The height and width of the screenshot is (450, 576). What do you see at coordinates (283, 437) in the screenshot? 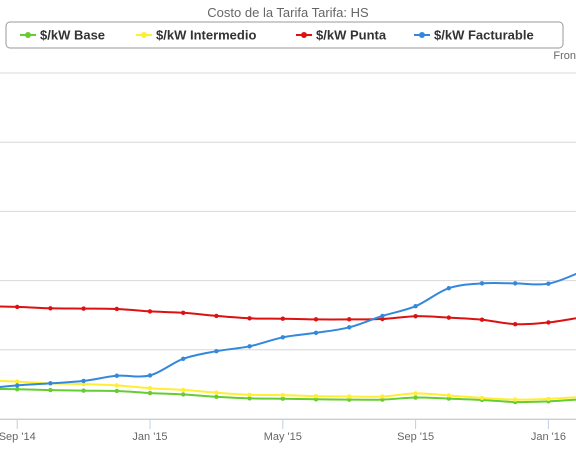
I see `x-tick-label: May '15` at bounding box center [283, 437].